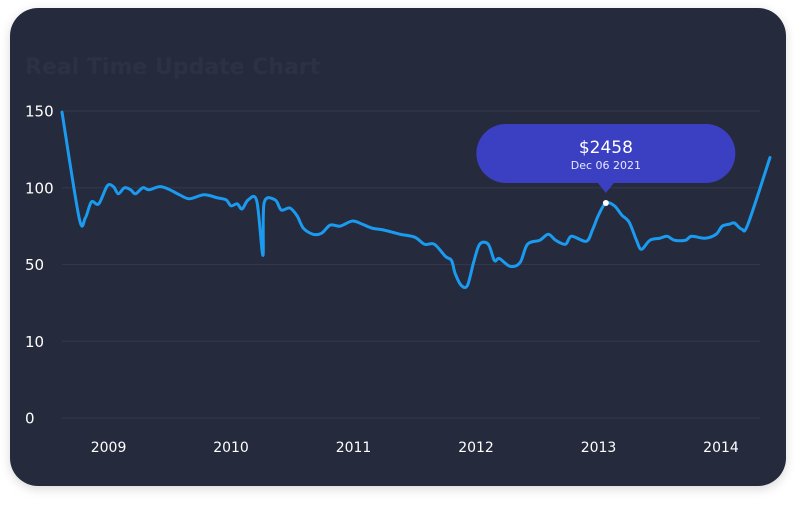  Describe the element at coordinates (231, 448) in the screenshot. I see `x-tick-label: 2010` at that location.